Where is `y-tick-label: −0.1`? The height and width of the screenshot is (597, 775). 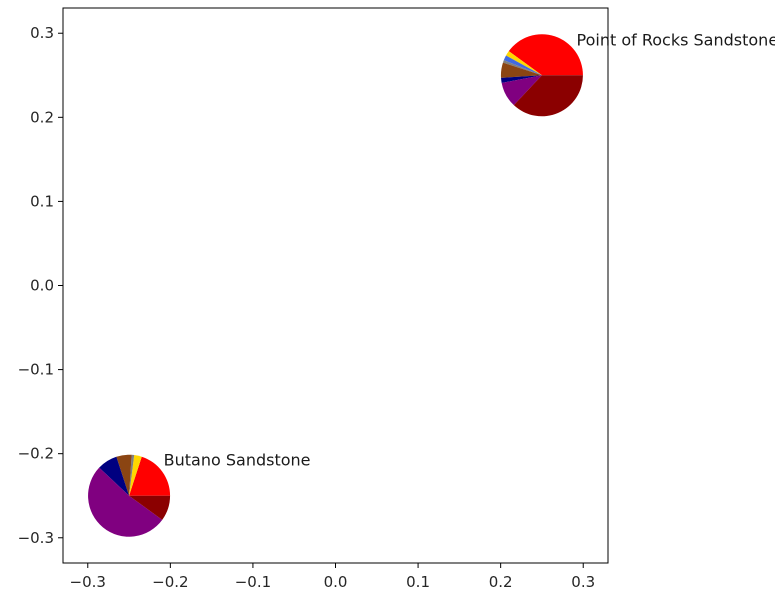
y-tick-label: −0.1 is located at coordinates (36, 370).